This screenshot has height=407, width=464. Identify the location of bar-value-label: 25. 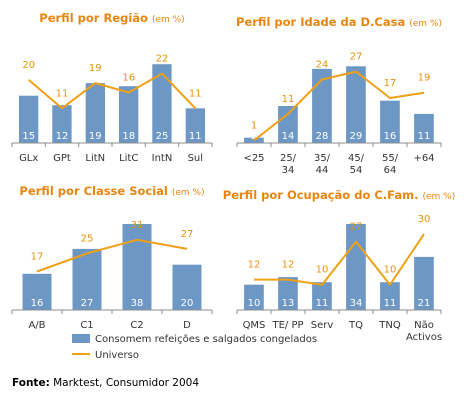
(162, 136).